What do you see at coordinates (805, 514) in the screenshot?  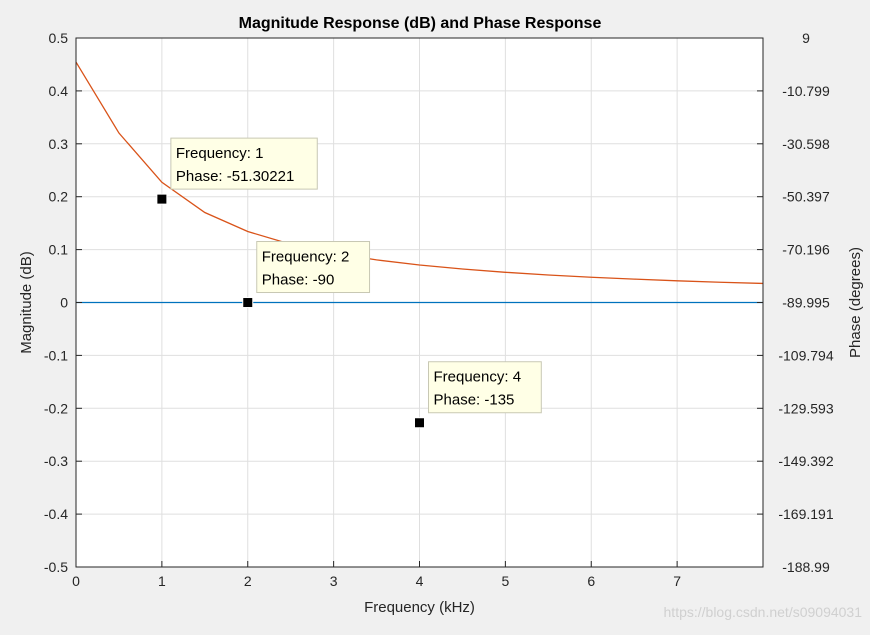 I see `y-tick-label-right: -169.191` at bounding box center [805, 514].